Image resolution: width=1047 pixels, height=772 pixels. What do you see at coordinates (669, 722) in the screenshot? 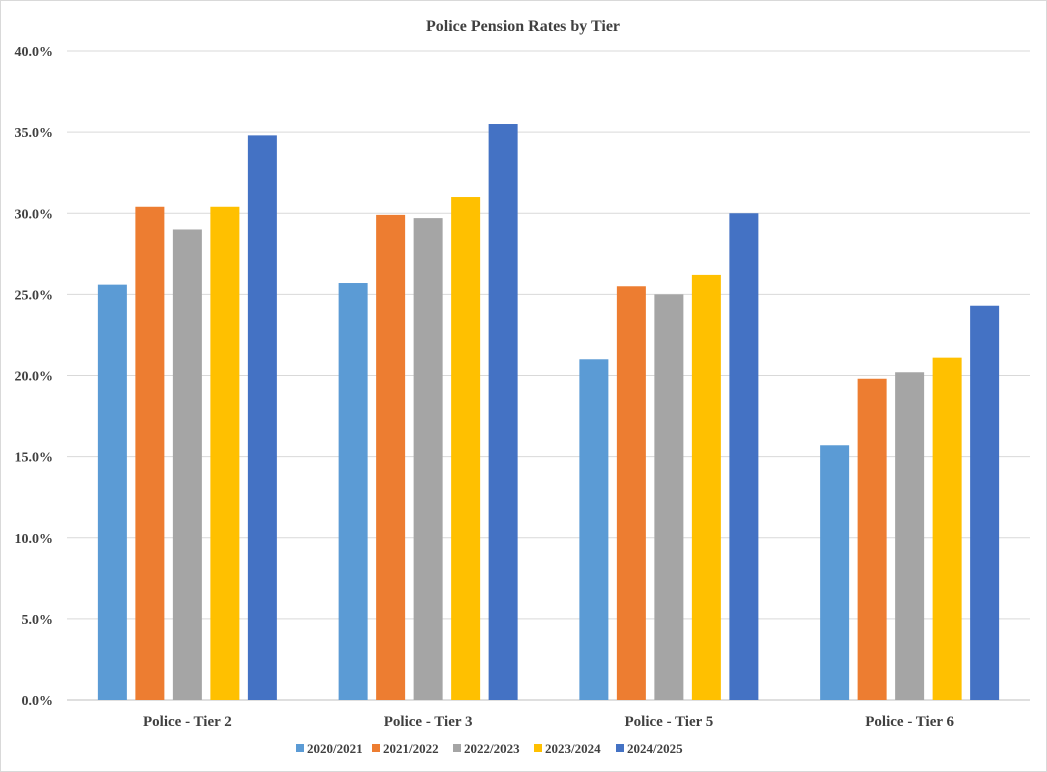
I see `x-tick-label: Police - Tier 5` at bounding box center [669, 722].